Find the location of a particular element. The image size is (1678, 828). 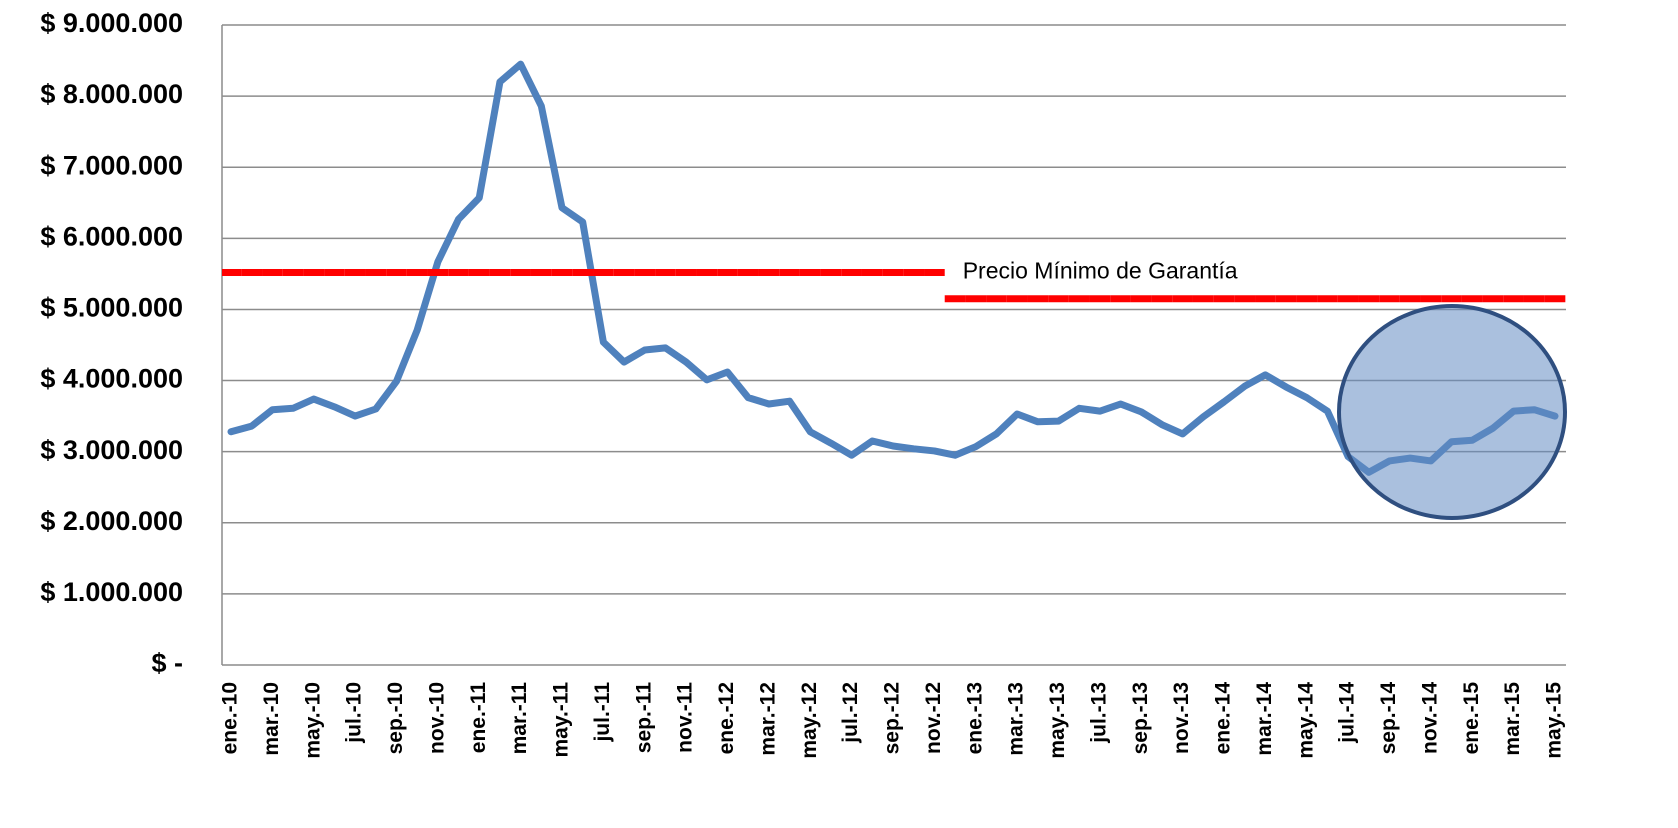

x-tick-label: ene.-10 is located at coordinates (230, 718).